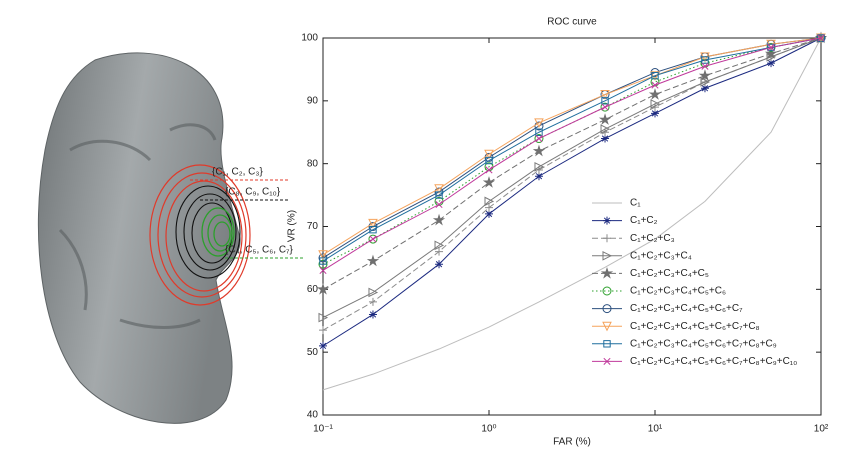  I want to click on legend-label: C₁+C₂+C₃+C₄+C₅, so click(669, 273).